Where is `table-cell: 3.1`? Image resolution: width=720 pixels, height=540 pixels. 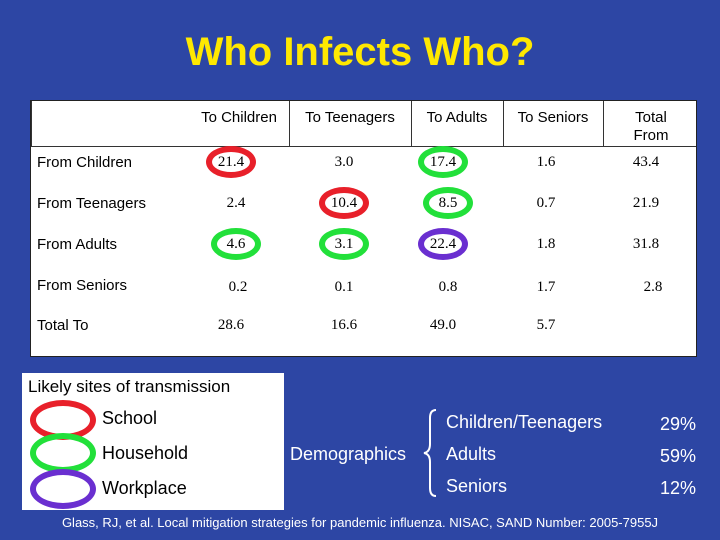
table-cell: 3.1 is located at coordinates (344, 244).